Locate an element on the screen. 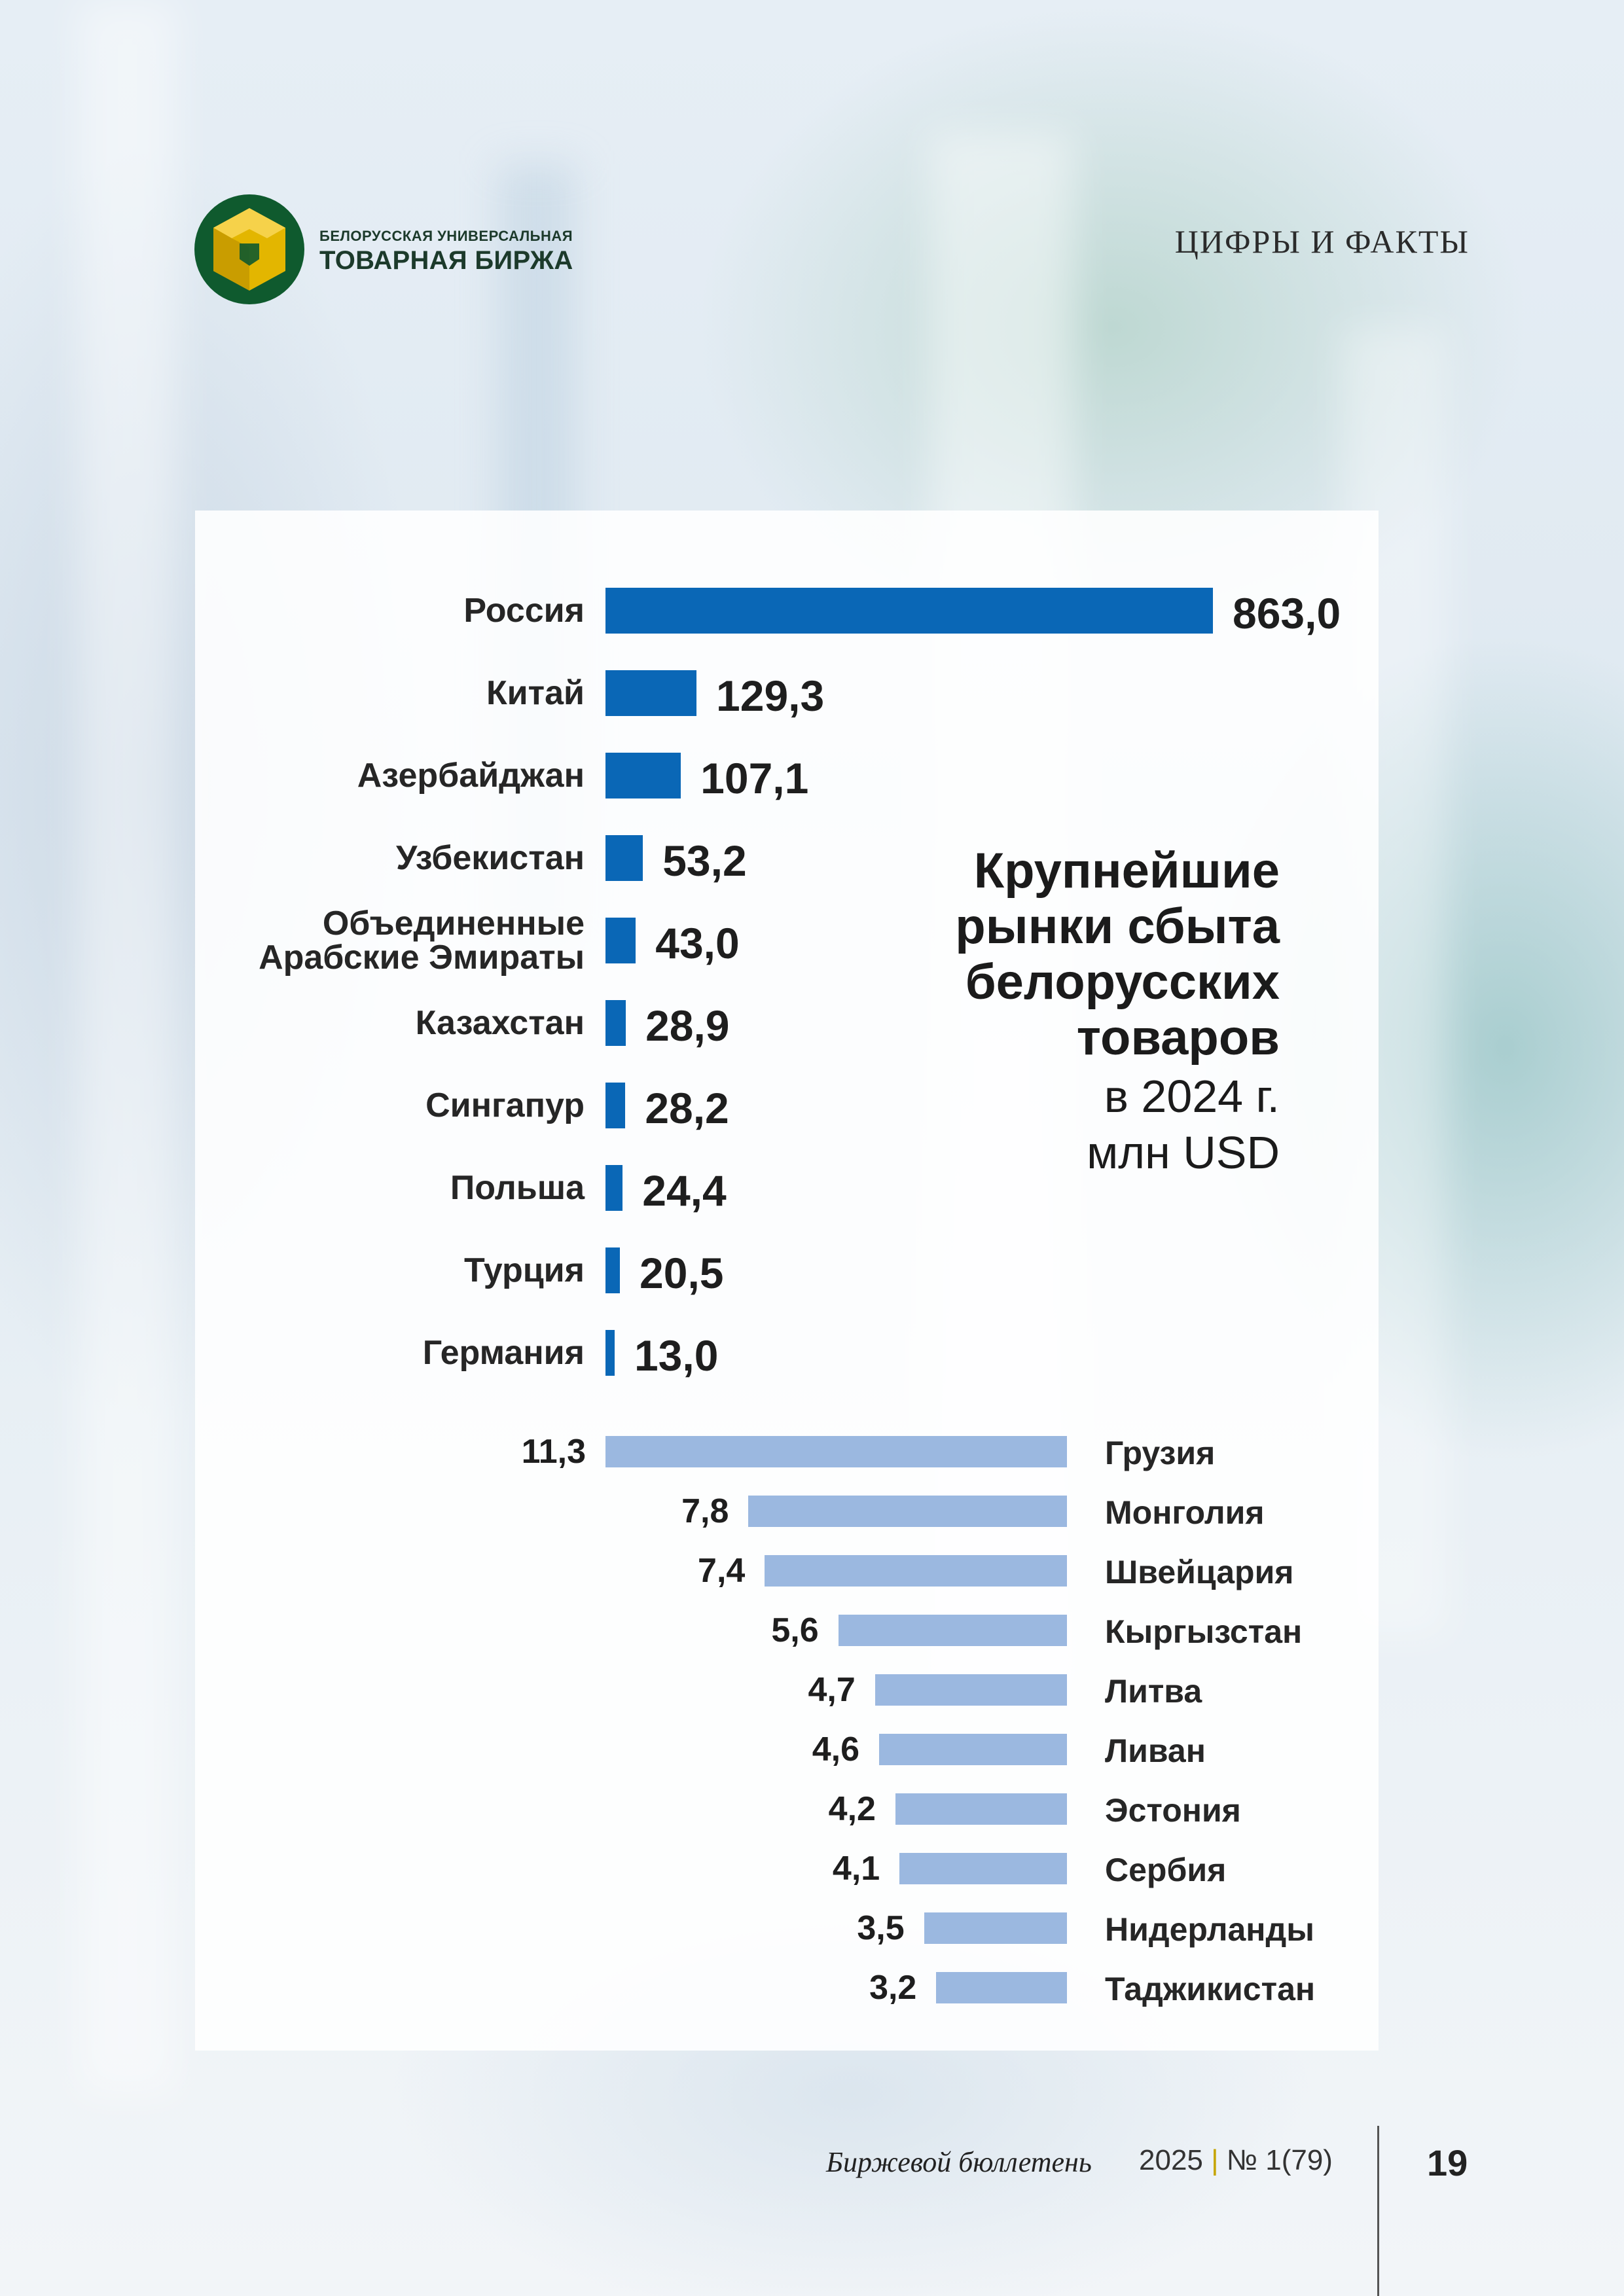 The image size is (1624, 2296). category-label: Кыргызстан is located at coordinates (1204, 1631).